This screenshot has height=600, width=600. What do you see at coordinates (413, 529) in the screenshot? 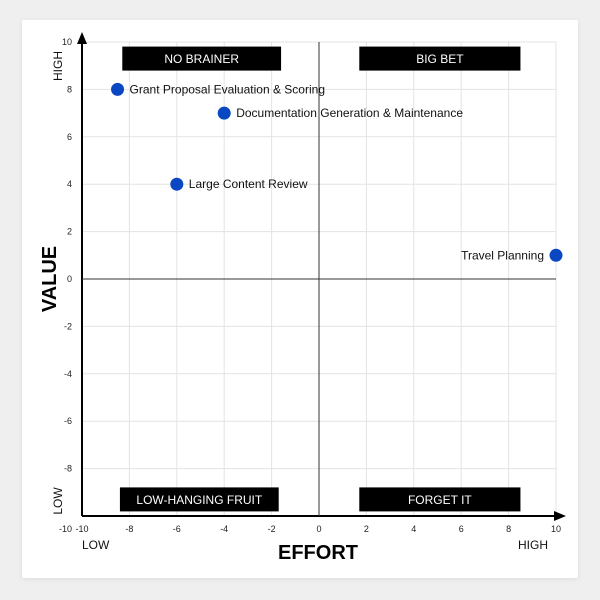
I see `x-tick-label: 4` at bounding box center [413, 529].